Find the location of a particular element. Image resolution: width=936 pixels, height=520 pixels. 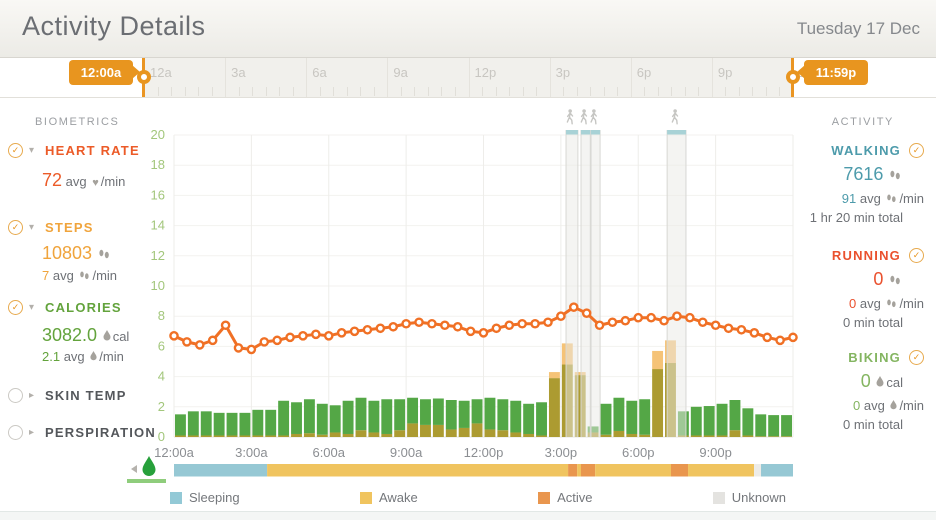

walking-total: 1 hr 20 min total is located at coordinates (856, 217).